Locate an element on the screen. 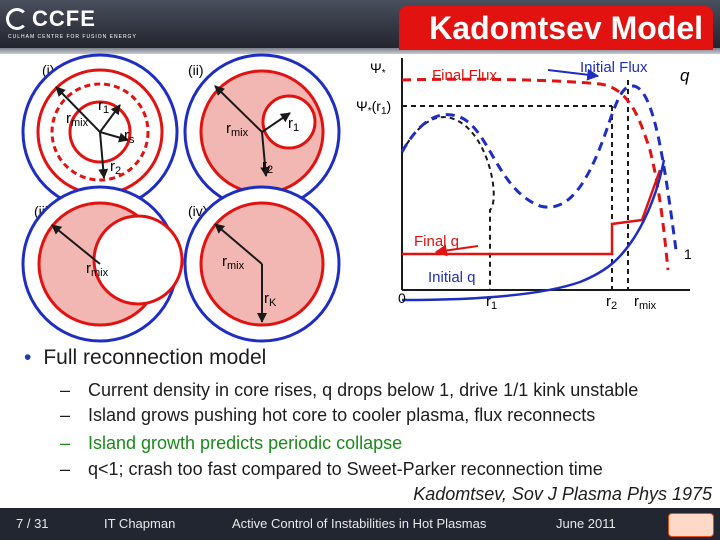  panel-iv-diagram is located at coordinates (262, 264).